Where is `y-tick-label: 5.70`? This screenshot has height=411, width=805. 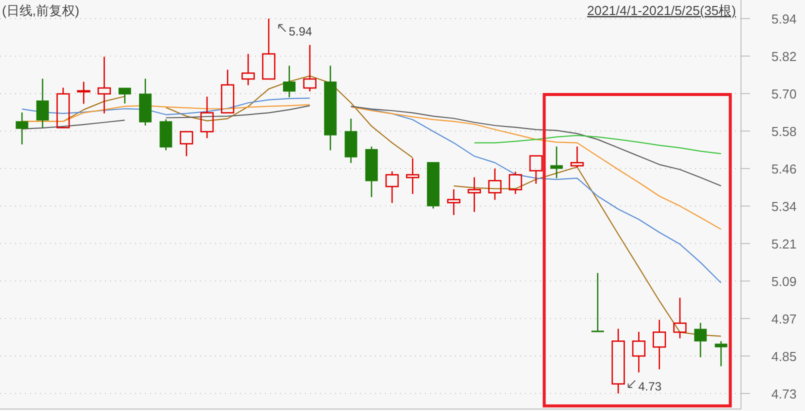
y-tick-label: 5.70 is located at coordinates (784, 94).